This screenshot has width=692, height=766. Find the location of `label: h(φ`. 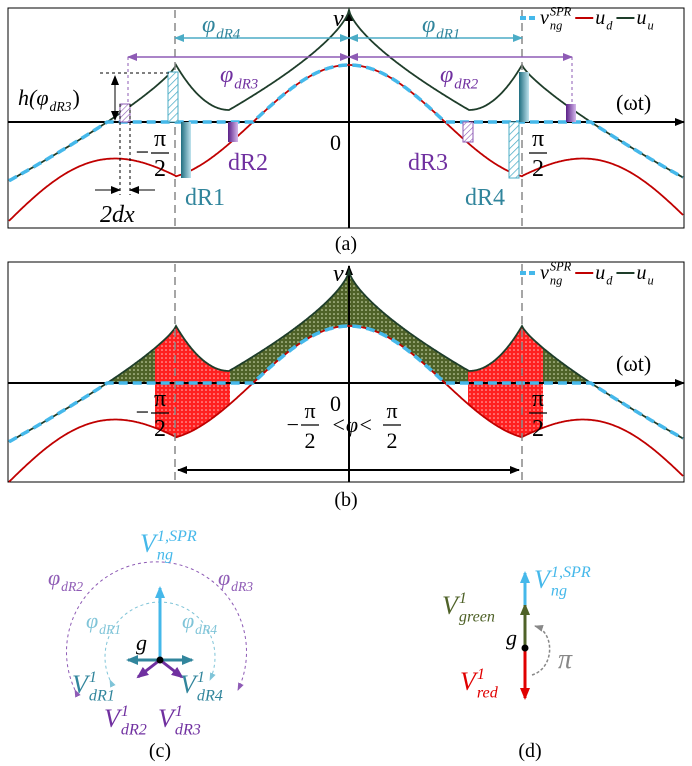

label: h(φ is located at coordinates (33, 97).